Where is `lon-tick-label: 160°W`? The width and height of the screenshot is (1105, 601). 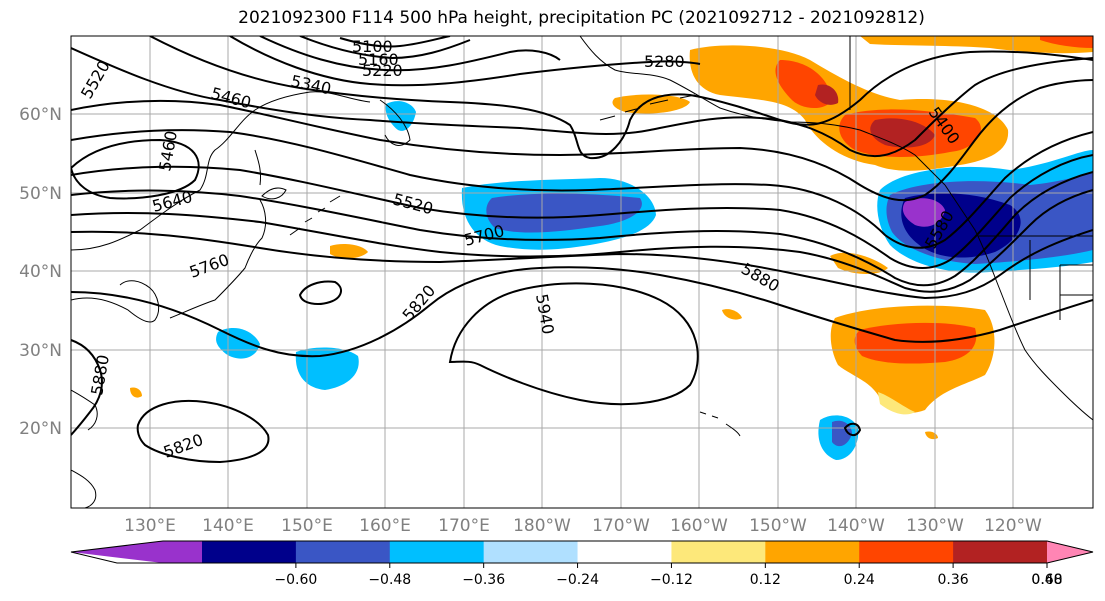 lon-tick-label: 160°W is located at coordinates (699, 526).